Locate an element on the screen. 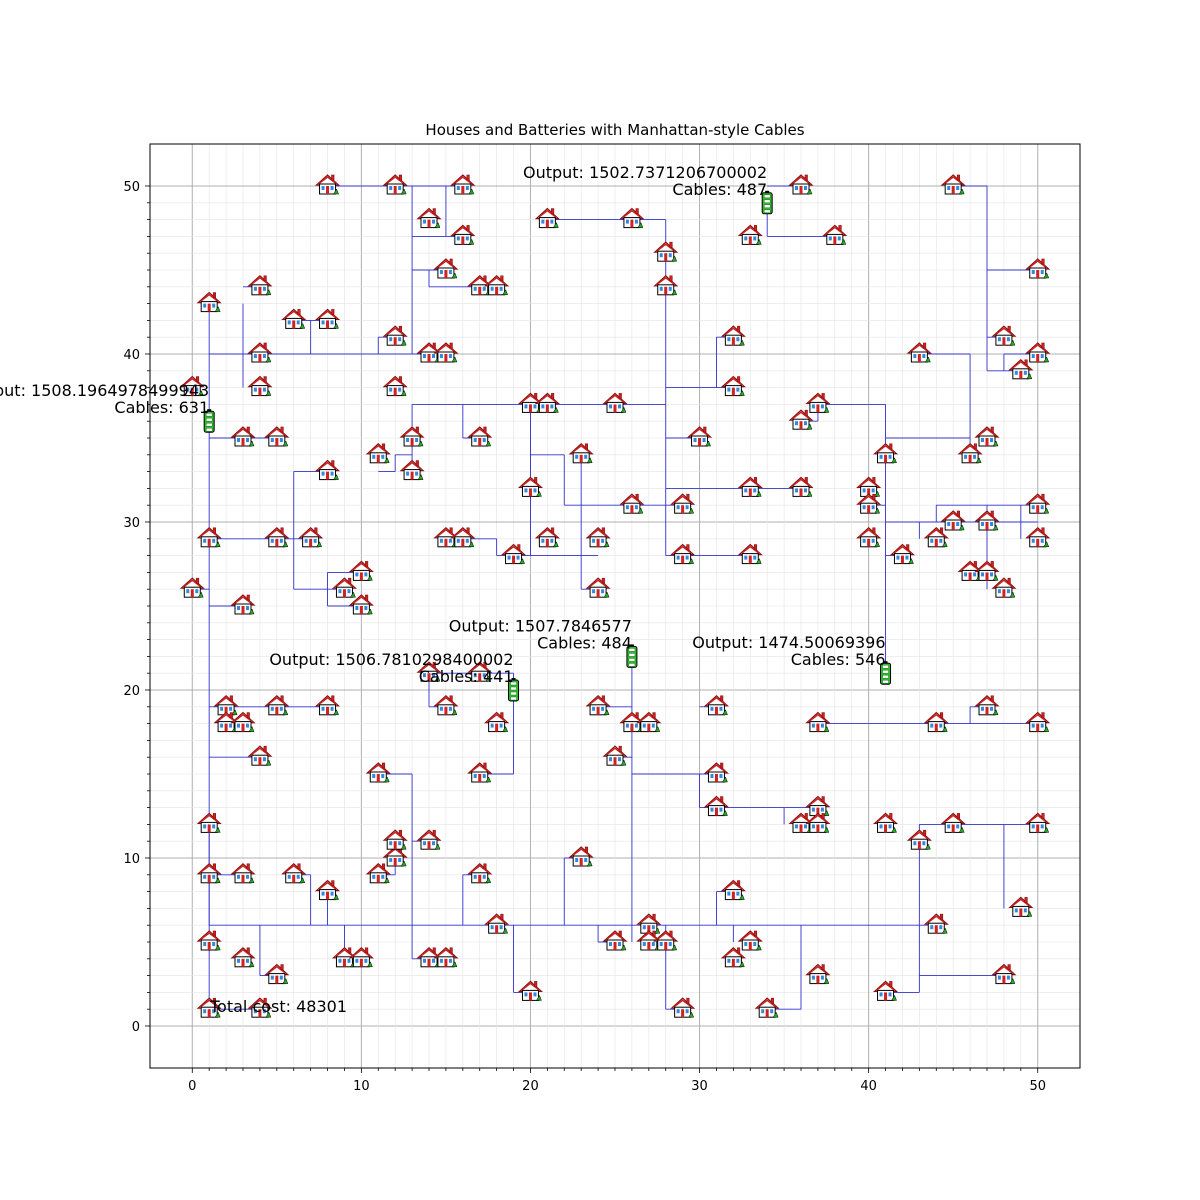 The height and width of the screenshot is (1200, 1200). y-tick-label: 50 is located at coordinates (131, 187).